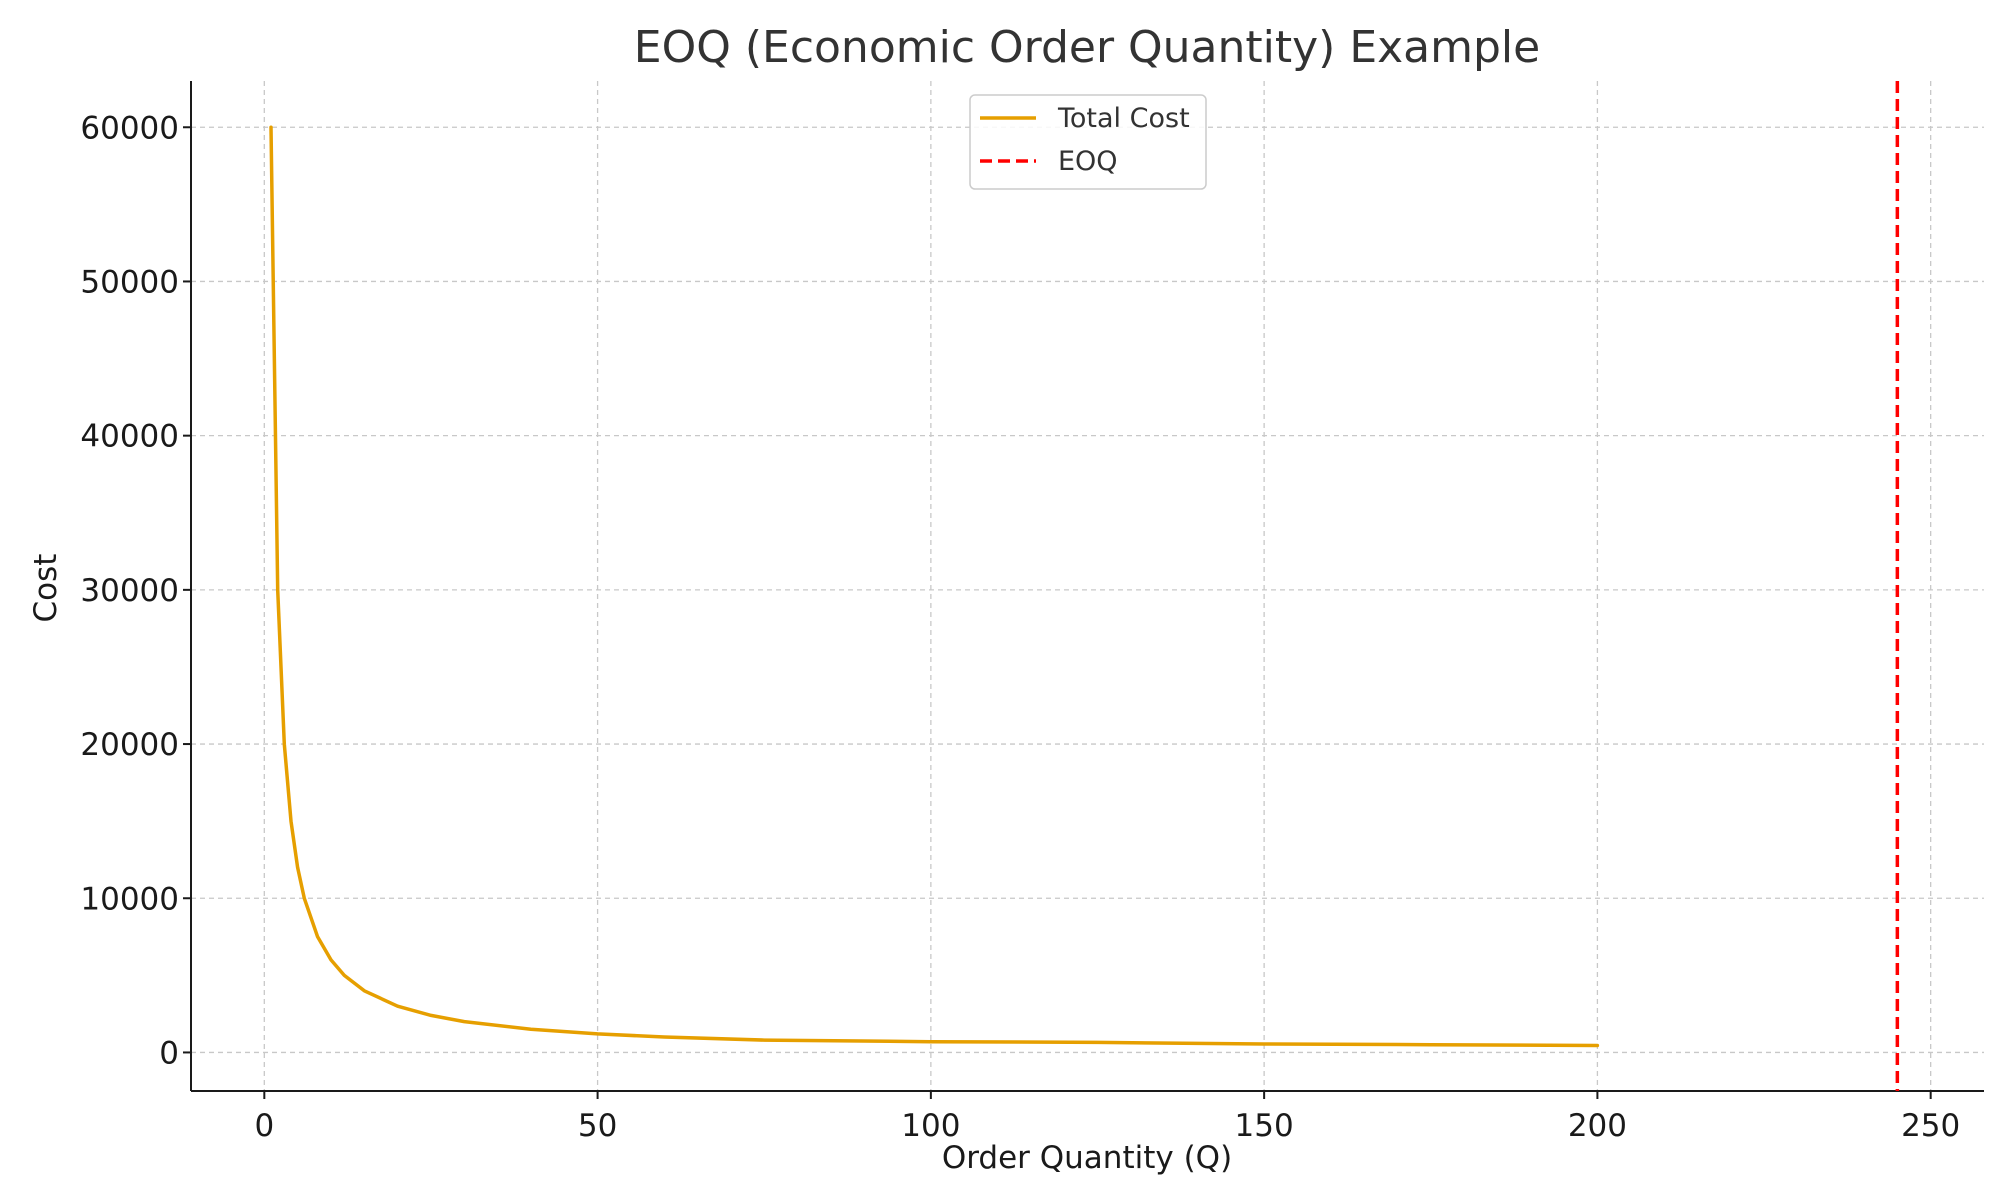 The width and height of the screenshot is (2000, 1200). I want to click on y-tick-label-0: 0, so click(169, 1053).